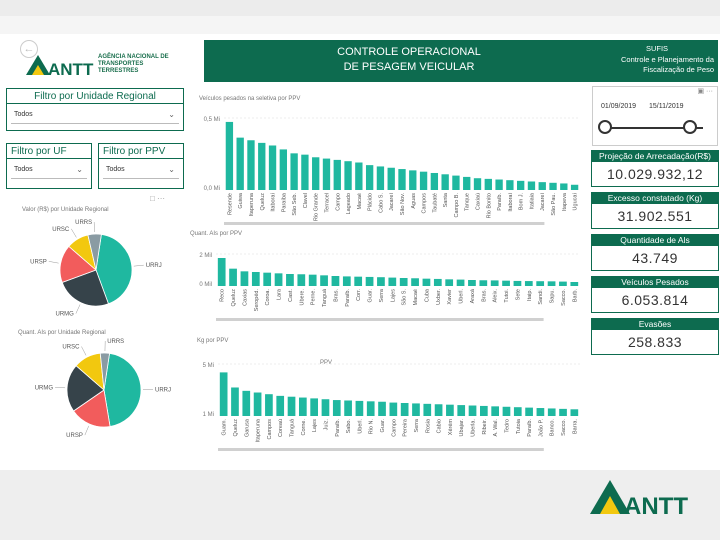 This screenshot has width=720, height=540. What do you see at coordinates (605, 127) in the screenshot?
I see `date-slider-start-handle` at bounding box center [605, 127].